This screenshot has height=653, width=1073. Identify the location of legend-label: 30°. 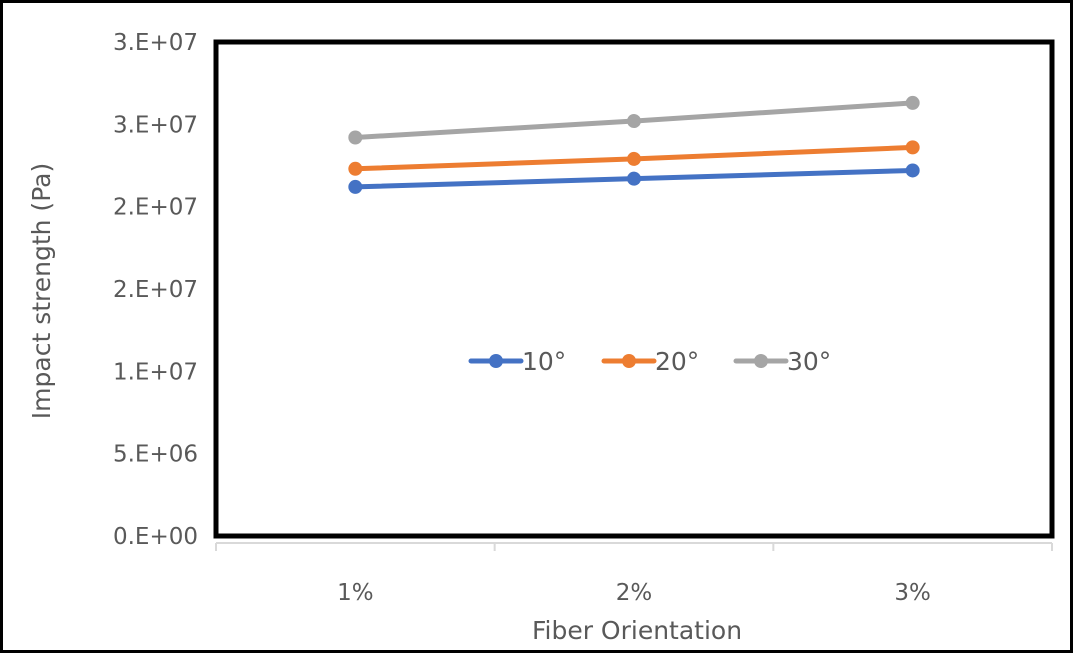
(809, 361).